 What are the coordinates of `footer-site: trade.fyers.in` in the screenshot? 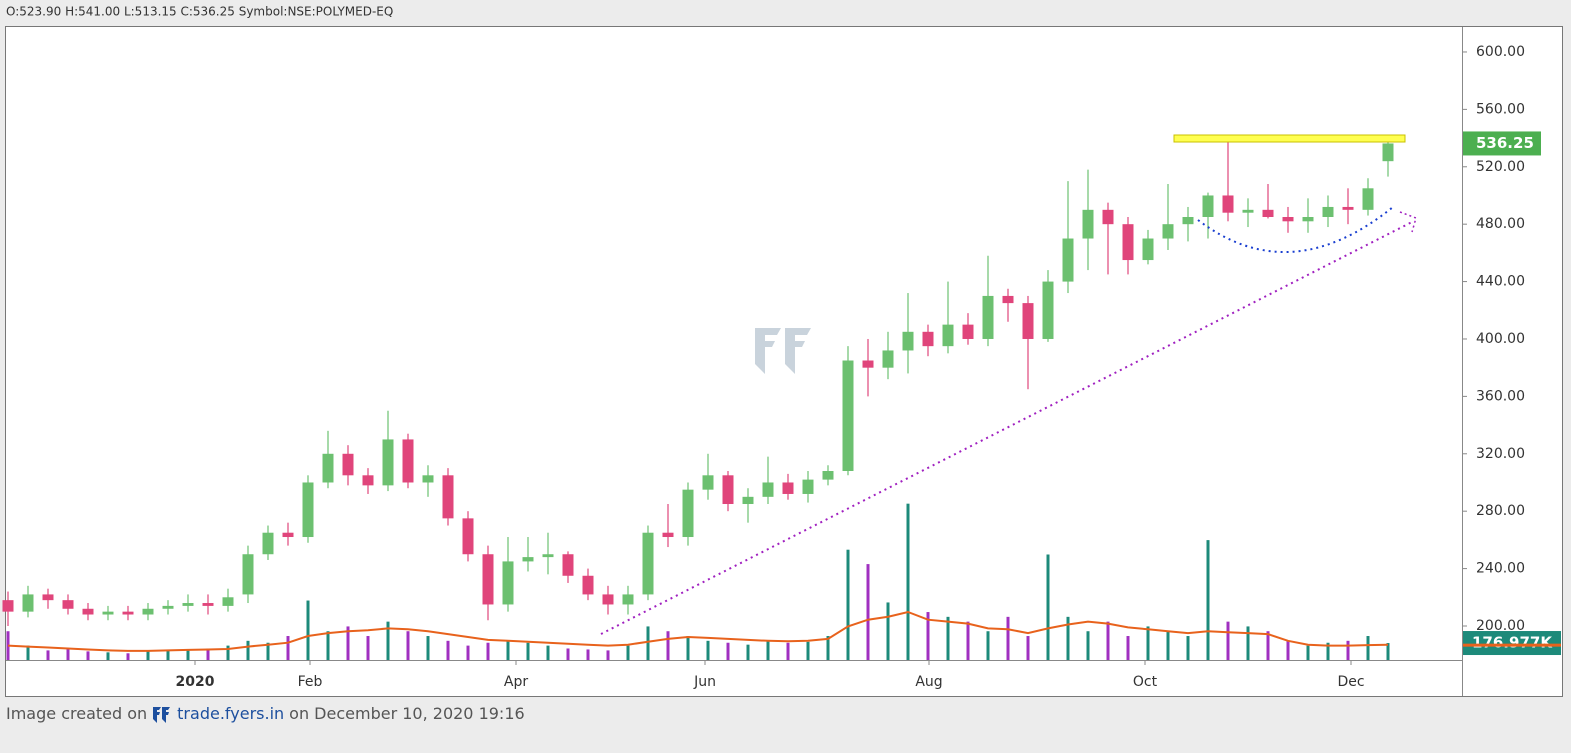 It's located at (231, 713).